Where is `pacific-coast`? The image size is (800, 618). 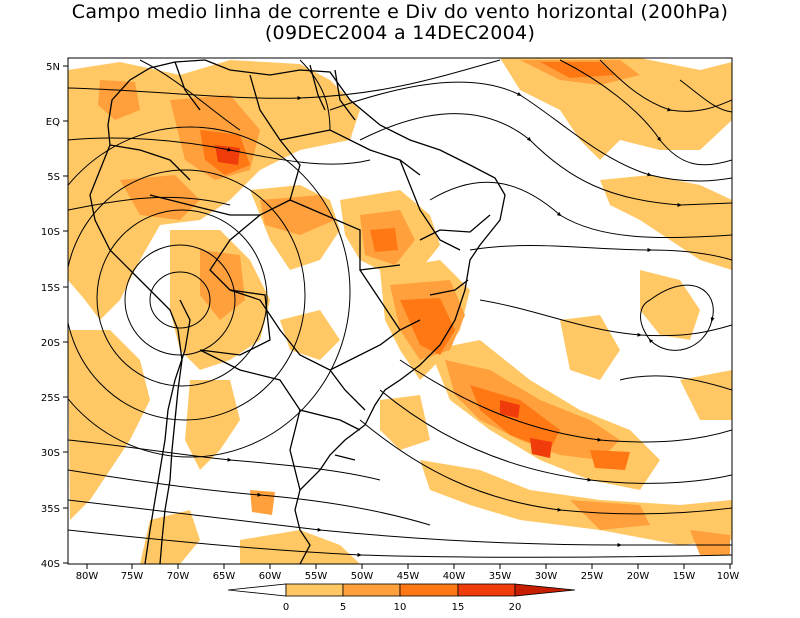 pacific-coast is located at coordinates (147, 311).